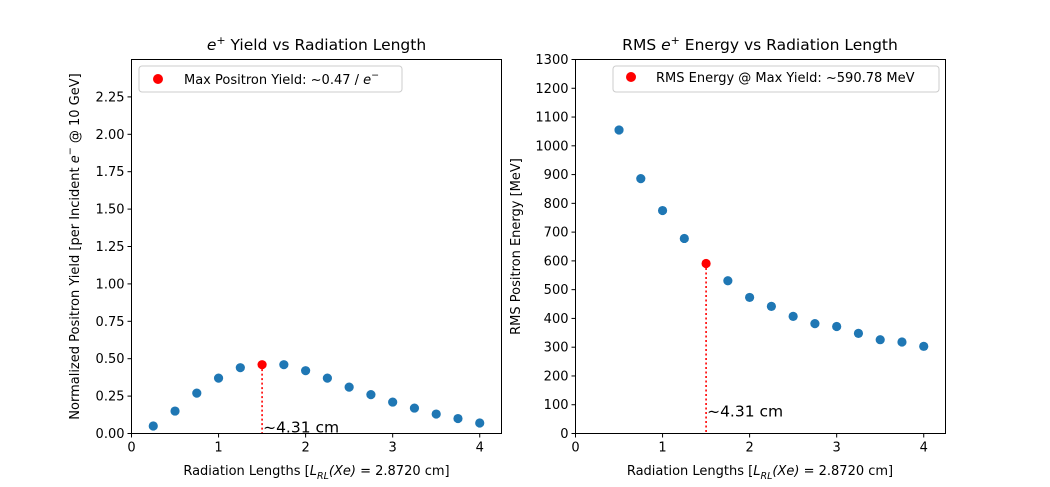  I want to click on right-x-tick-label: 4, so click(924, 448).